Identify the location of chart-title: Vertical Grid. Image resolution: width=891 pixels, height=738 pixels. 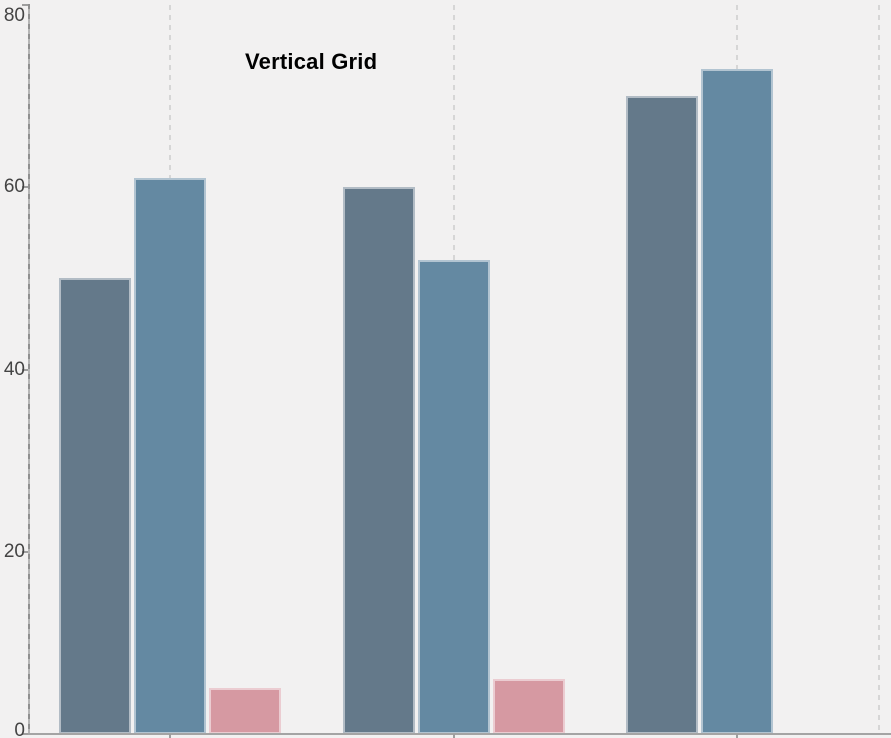
(311, 61).